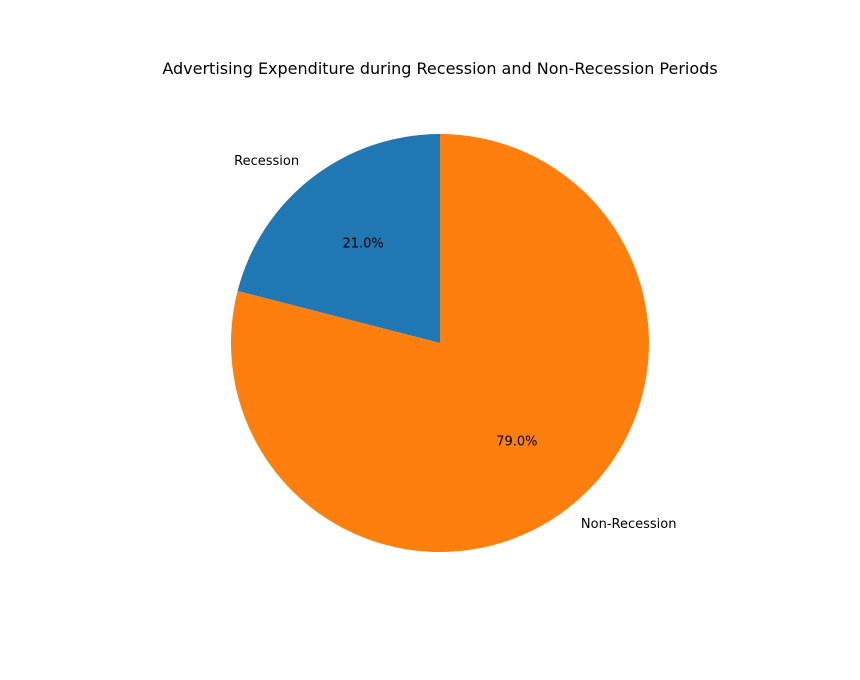 This screenshot has height=680, width=860. I want to click on pie-slice-recession, so click(338, 238).